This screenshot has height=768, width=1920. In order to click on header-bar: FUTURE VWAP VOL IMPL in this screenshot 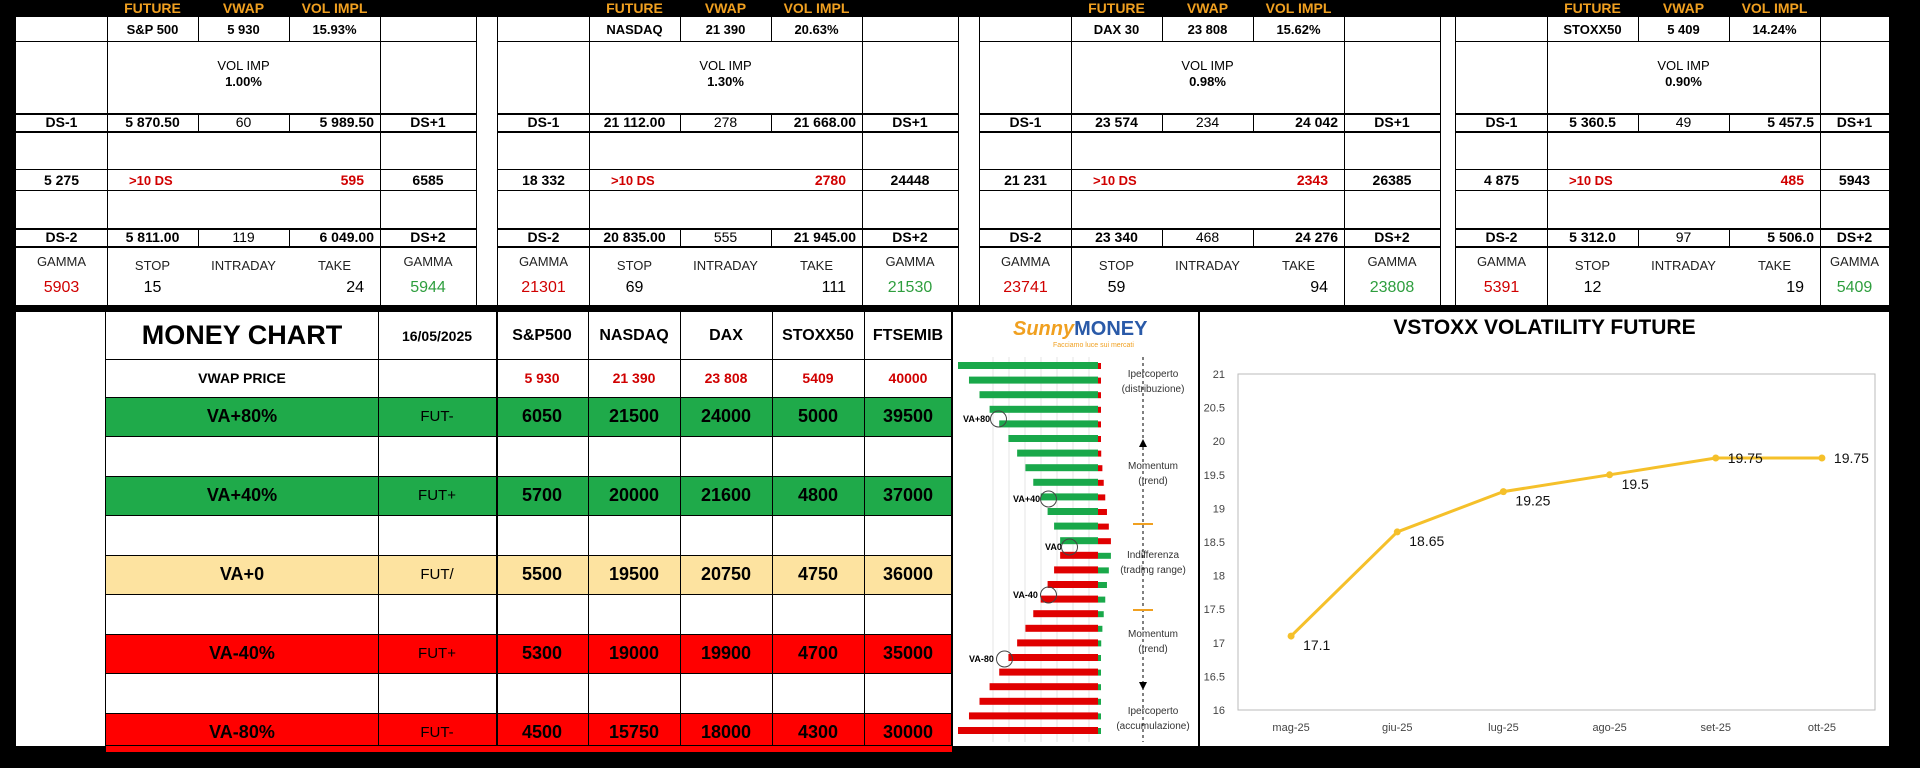, I will do `click(246, 8)`.